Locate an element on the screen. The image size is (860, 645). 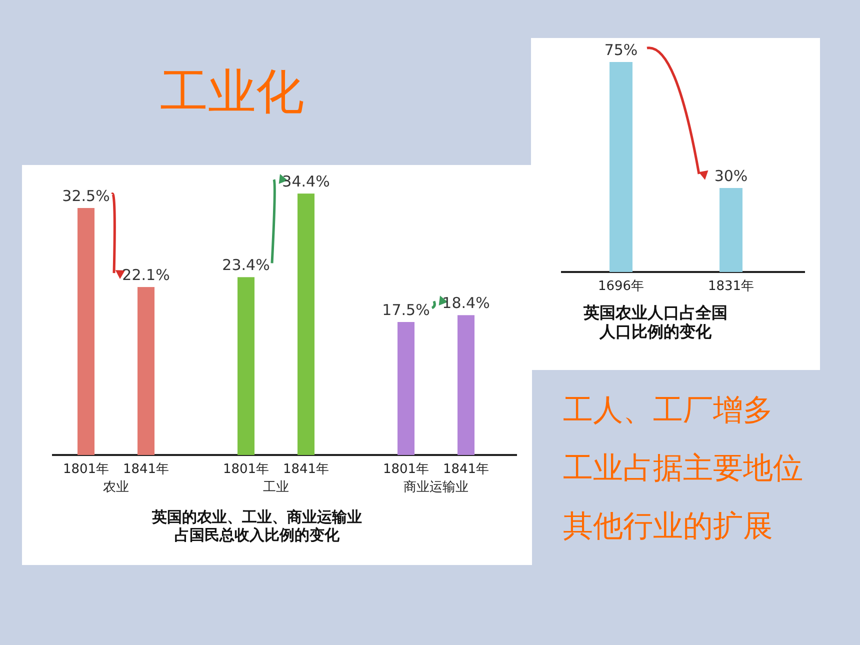
data-label: 32.5% is located at coordinates (86, 196).